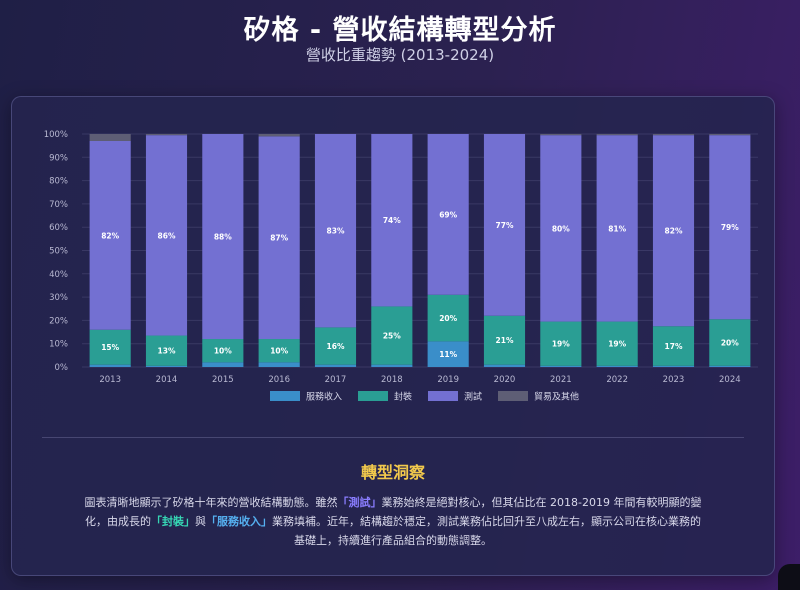 This screenshot has width=800, height=590. Describe the element at coordinates (58, 182) in the screenshot. I see `y-tick-label: 80%` at that location.